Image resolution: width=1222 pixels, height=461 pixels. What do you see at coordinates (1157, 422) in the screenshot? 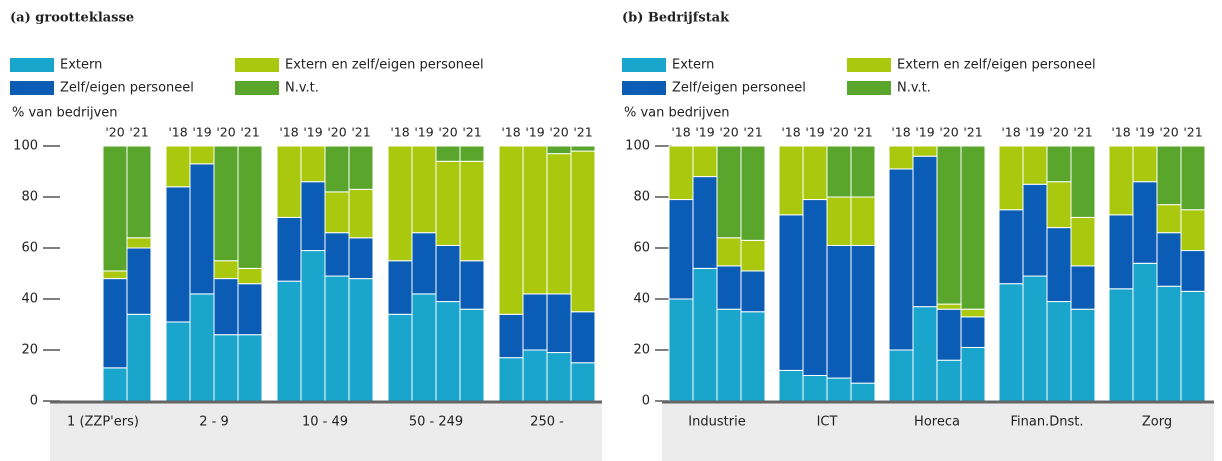
I see `x-tick-label: Zorg` at bounding box center [1157, 422].